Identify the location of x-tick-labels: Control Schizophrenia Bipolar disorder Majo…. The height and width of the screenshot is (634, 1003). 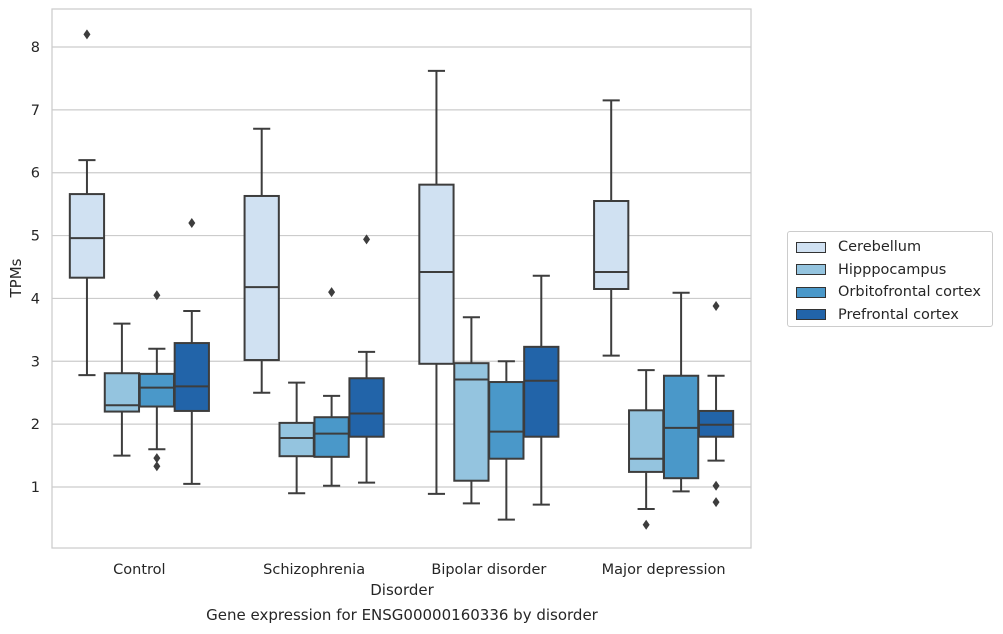
(419, 570).